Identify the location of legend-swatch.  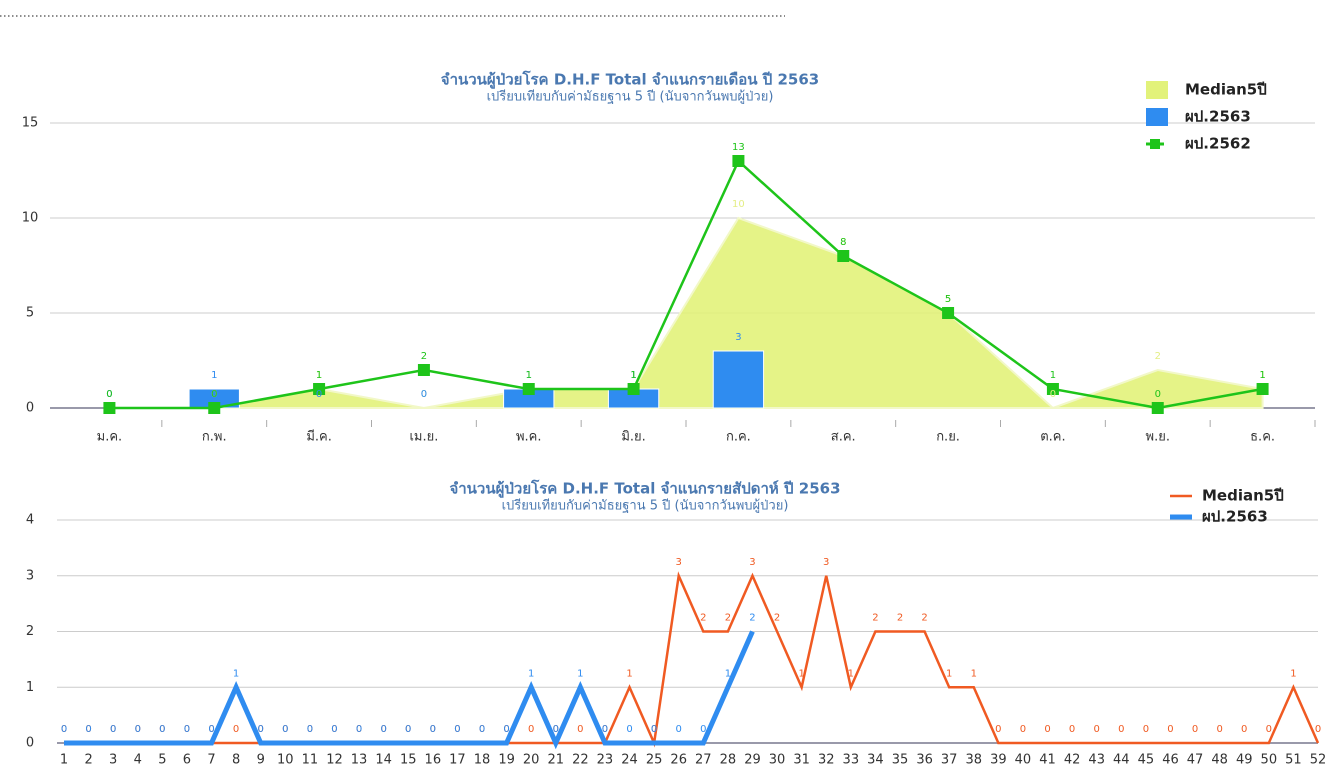
(1155, 144).